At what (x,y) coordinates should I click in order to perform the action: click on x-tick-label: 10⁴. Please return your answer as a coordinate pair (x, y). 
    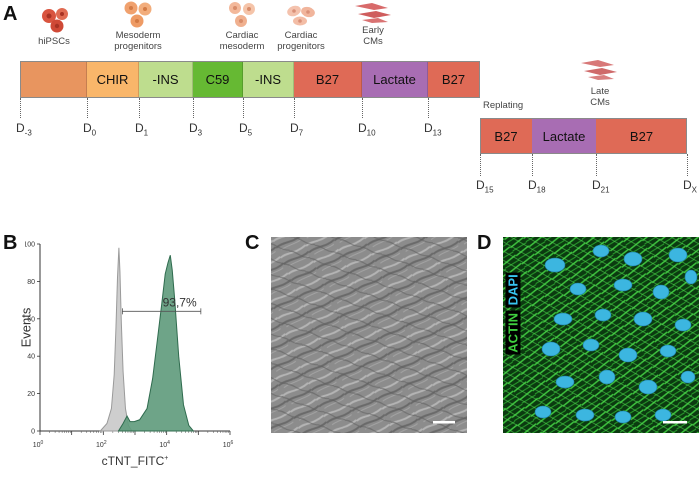
    Looking at the image, I should click on (164, 444).